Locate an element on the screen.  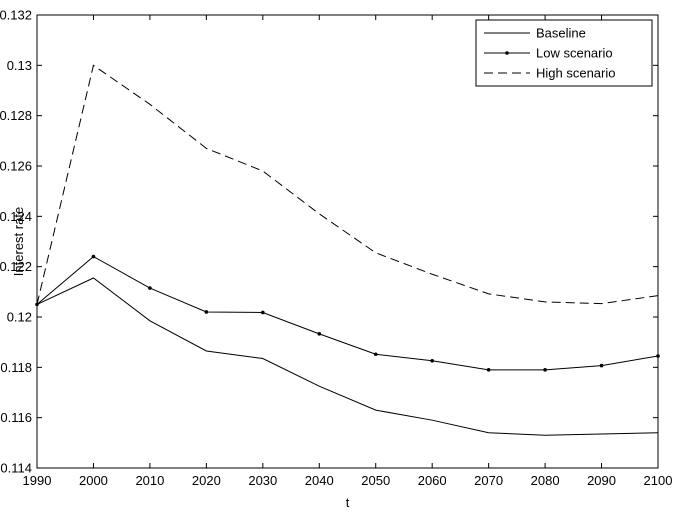
y-tick-label: 0.132 is located at coordinates (16, 15).